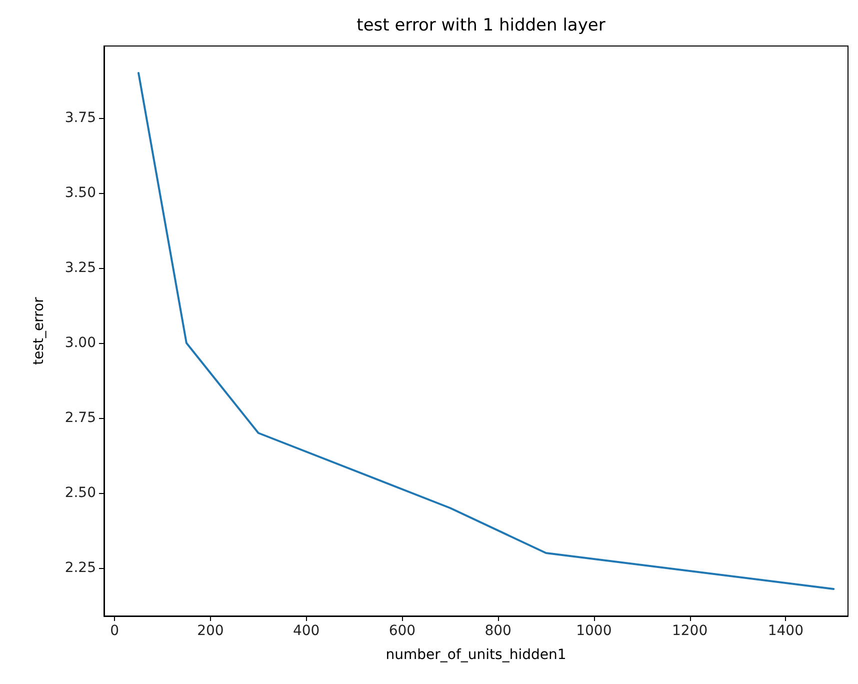  What do you see at coordinates (481, 26) in the screenshot?
I see `chart-title: test error with 1 hidden layer` at bounding box center [481, 26].